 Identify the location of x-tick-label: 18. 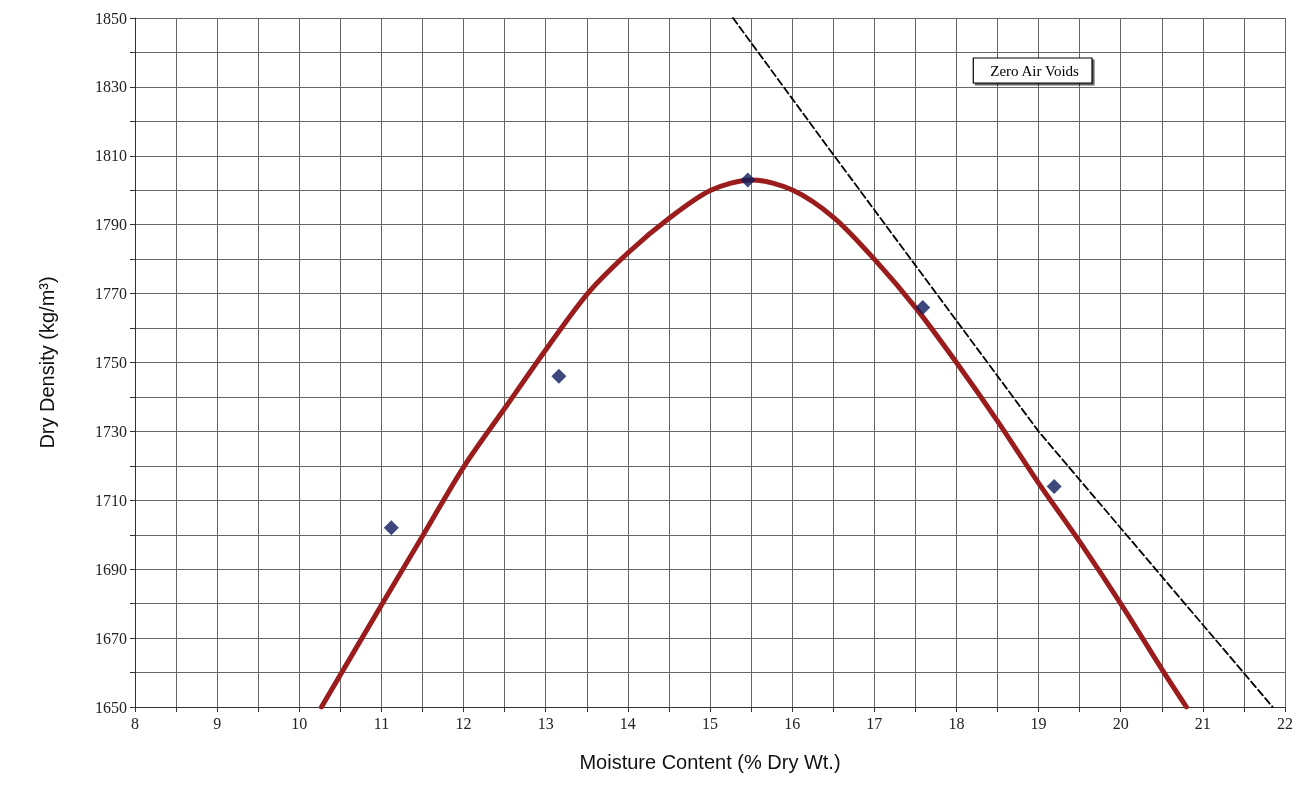
(956, 723).